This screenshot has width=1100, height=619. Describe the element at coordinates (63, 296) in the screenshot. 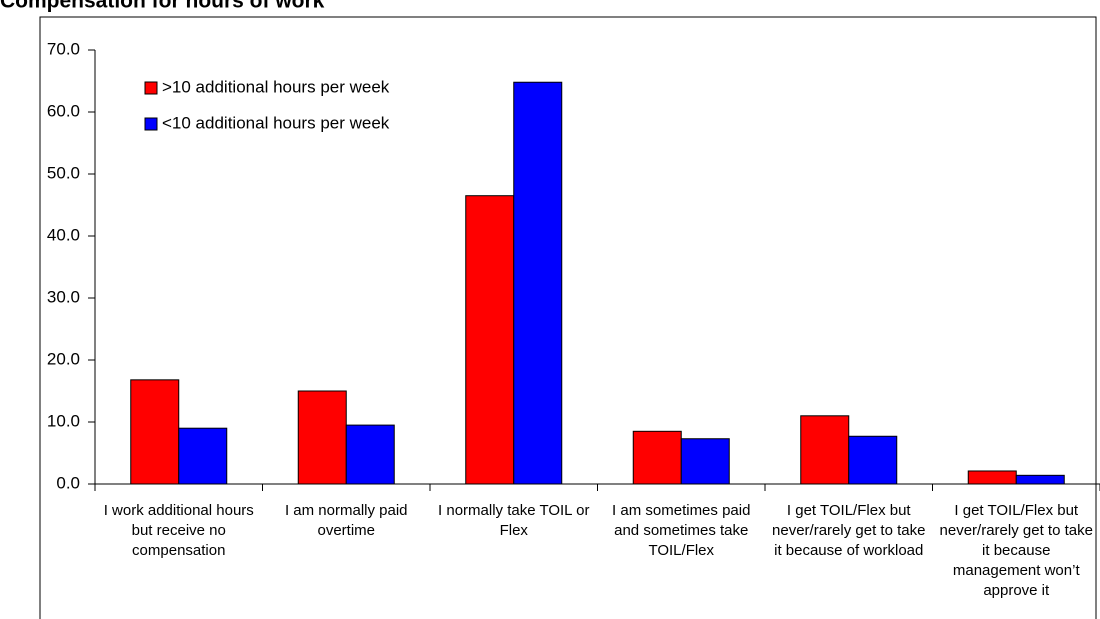

I see `y-tick-label: 30.0` at that location.